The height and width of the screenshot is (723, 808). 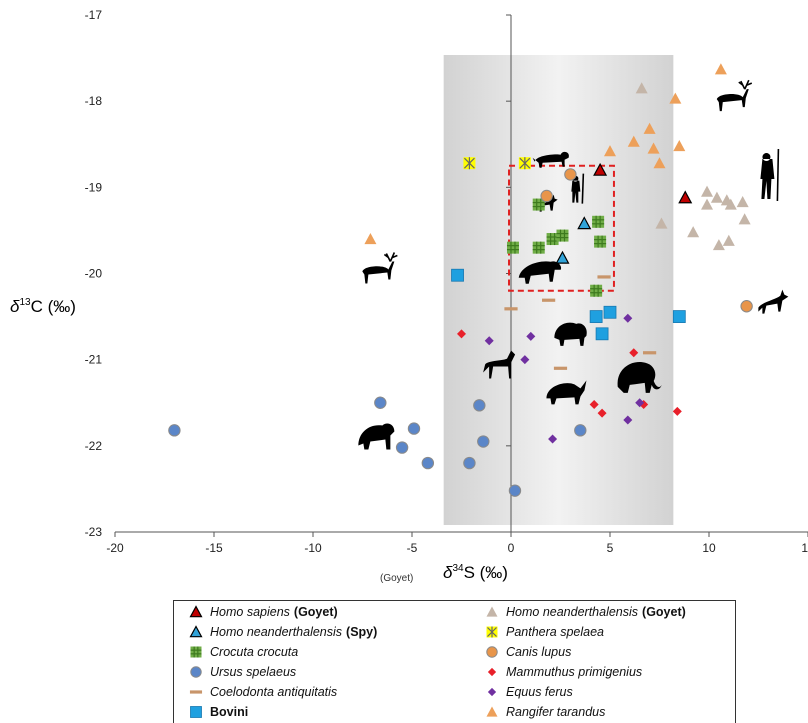 I want to click on series-neand_spy, so click(x=573, y=240).